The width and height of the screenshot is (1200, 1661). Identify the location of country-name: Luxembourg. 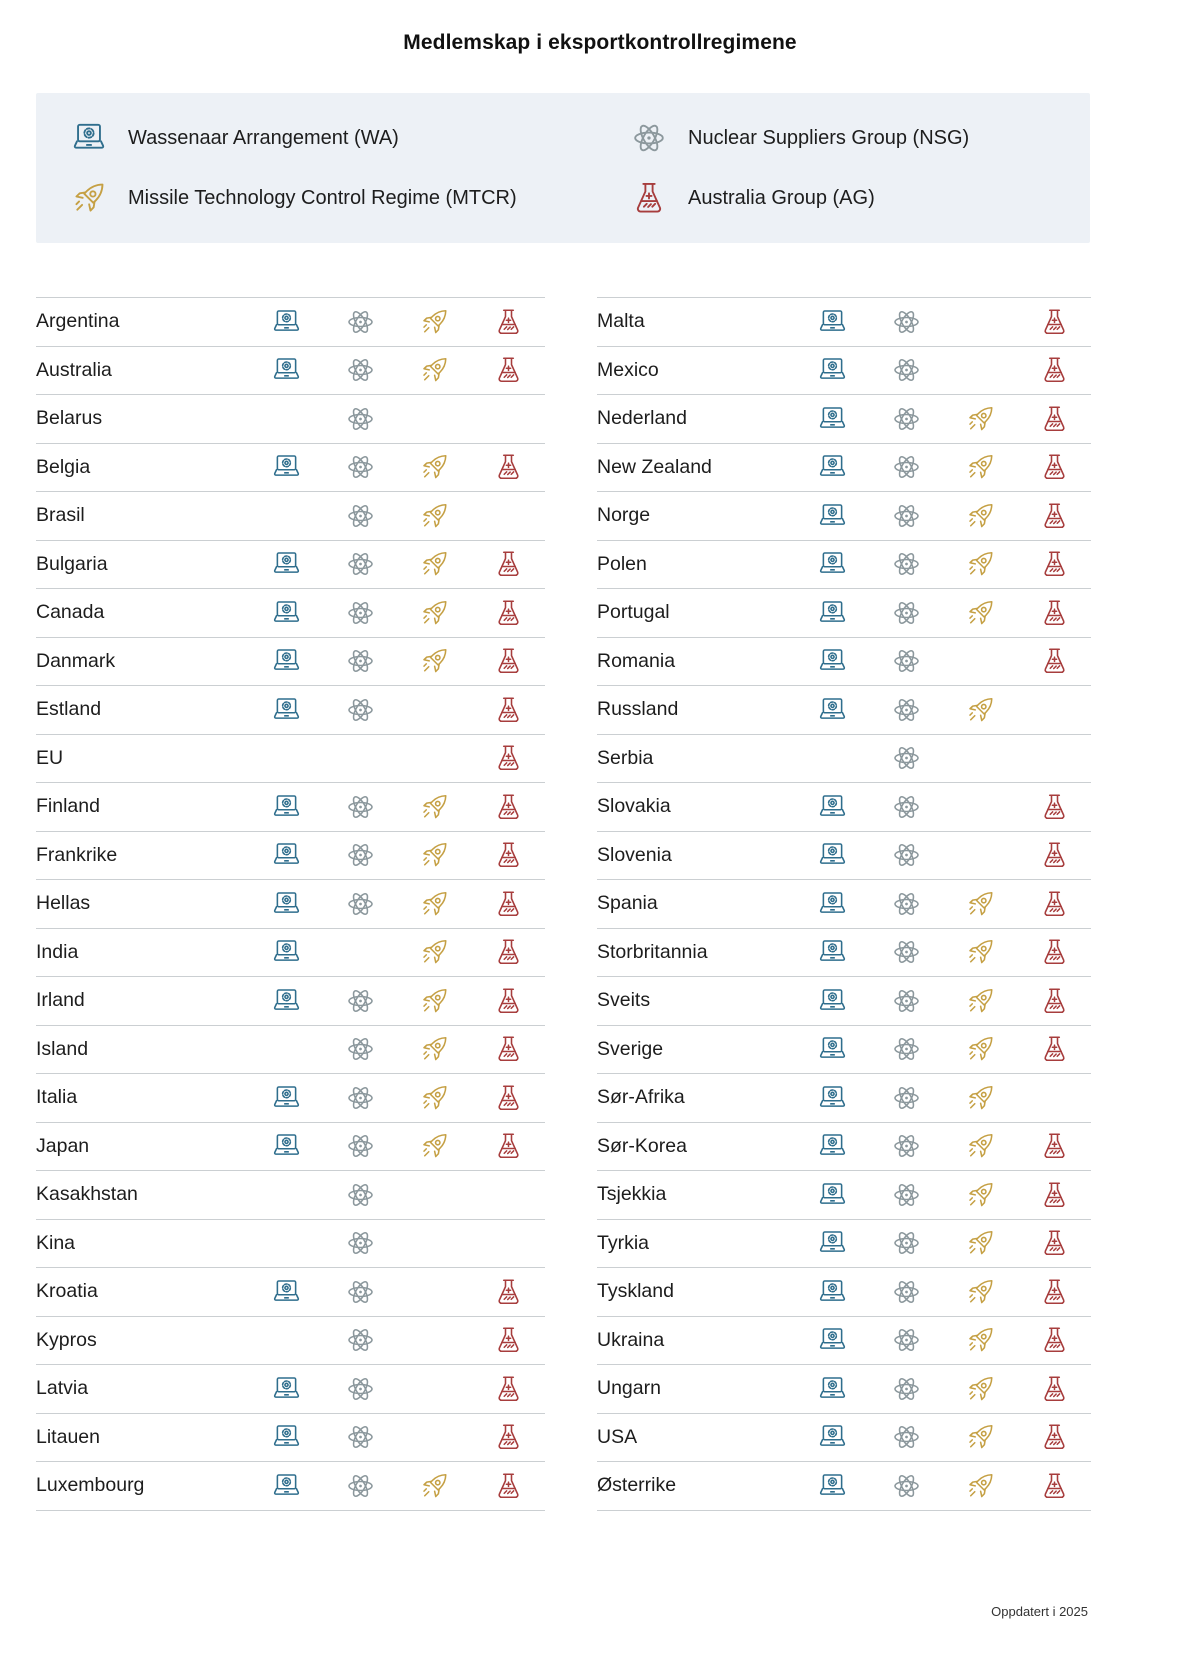
(90, 1485).